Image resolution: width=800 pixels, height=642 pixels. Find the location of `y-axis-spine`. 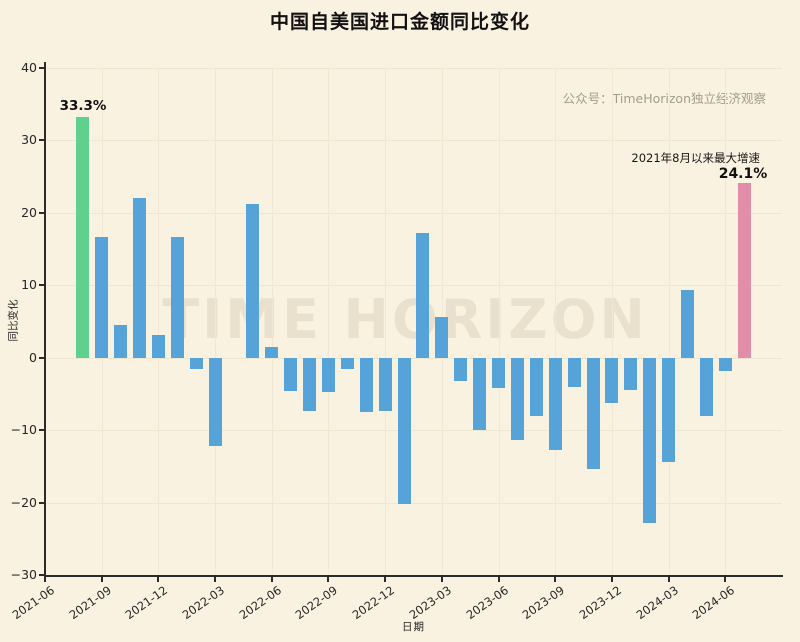

y-axis-spine is located at coordinates (45, 319).